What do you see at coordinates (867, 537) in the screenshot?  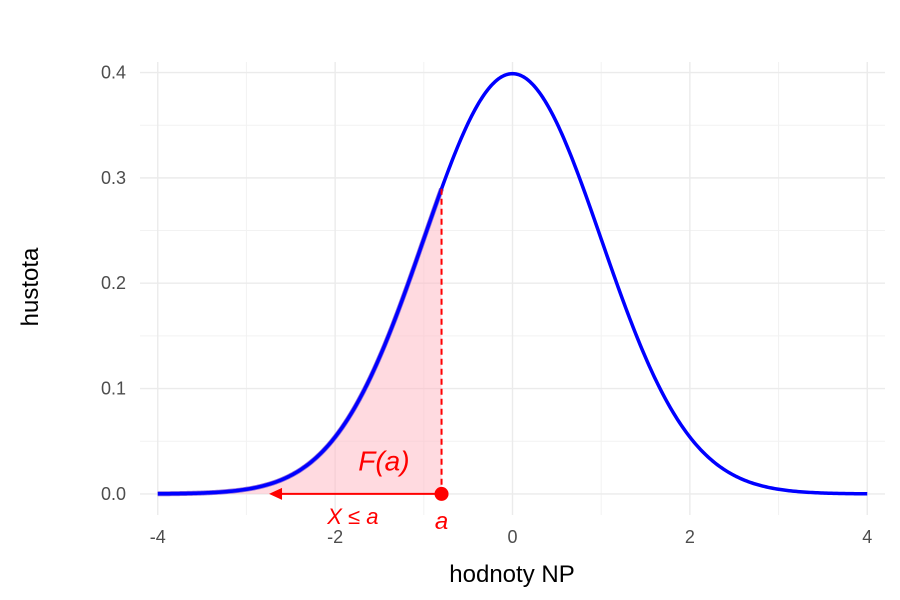 I see `x-tick-label: 4` at bounding box center [867, 537].